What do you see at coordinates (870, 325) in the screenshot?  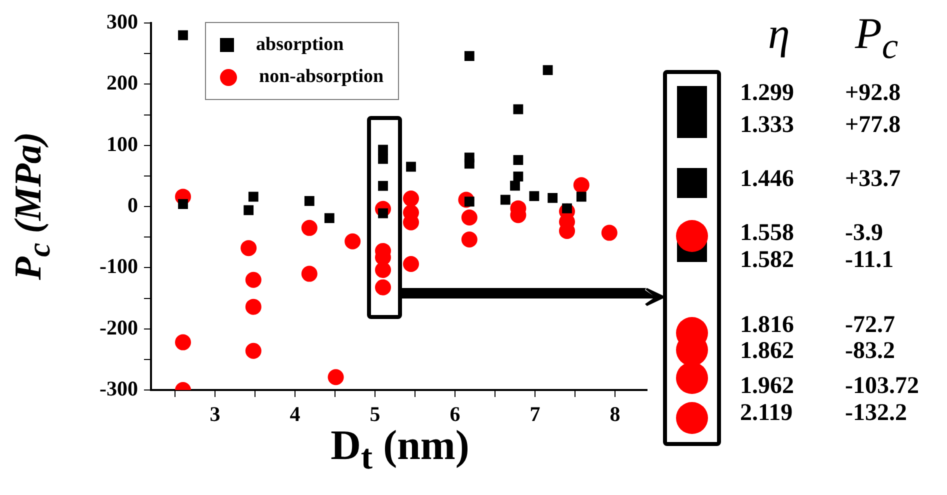 I see `text: -72.7` at bounding box center [870, 325].